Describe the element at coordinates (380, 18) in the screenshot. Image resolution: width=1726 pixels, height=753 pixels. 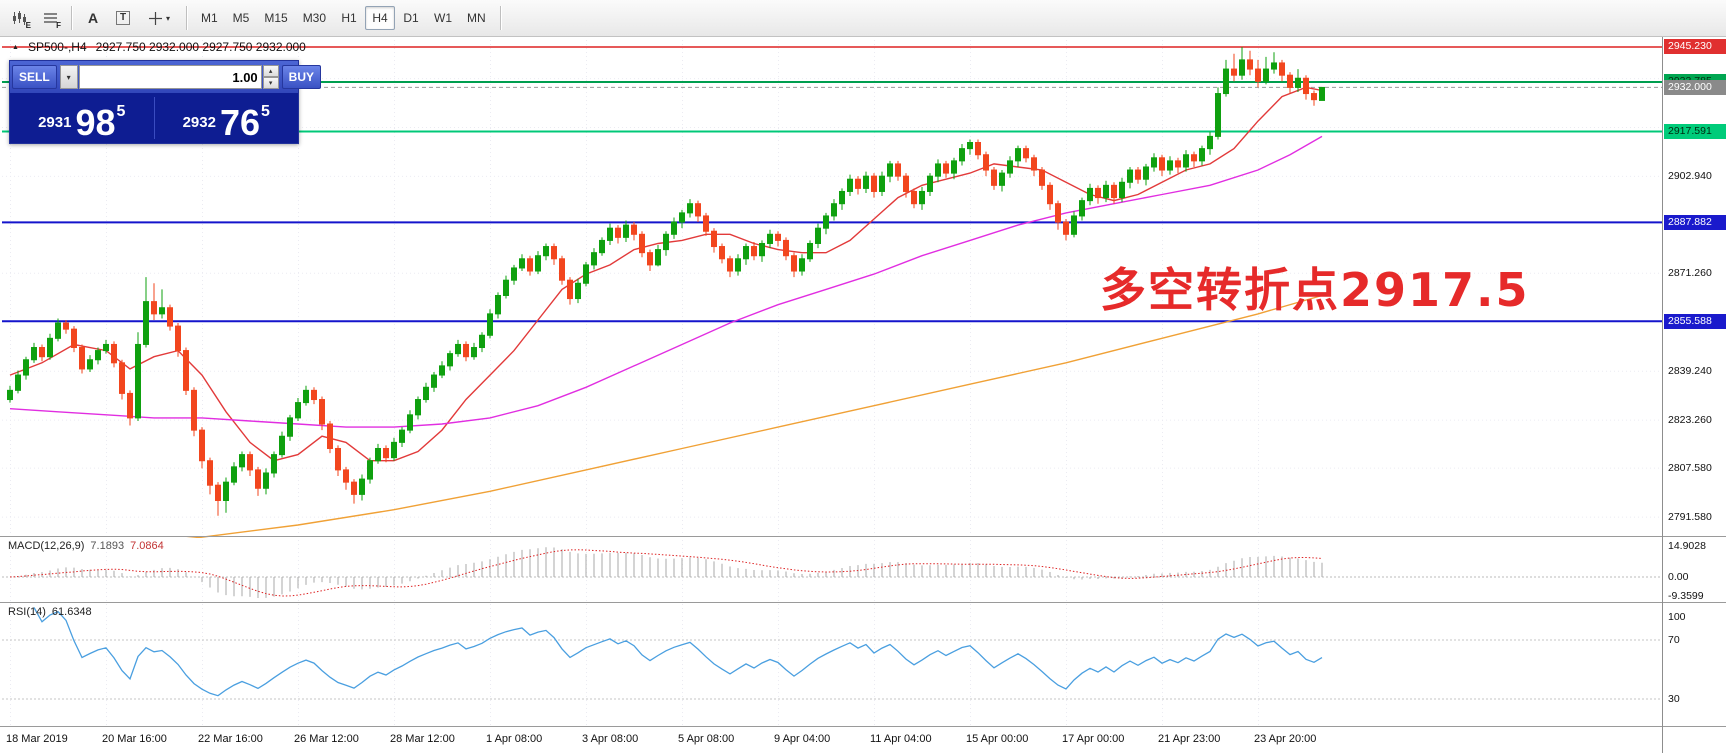
I see `timeframe-h4-button: H4` at that location.